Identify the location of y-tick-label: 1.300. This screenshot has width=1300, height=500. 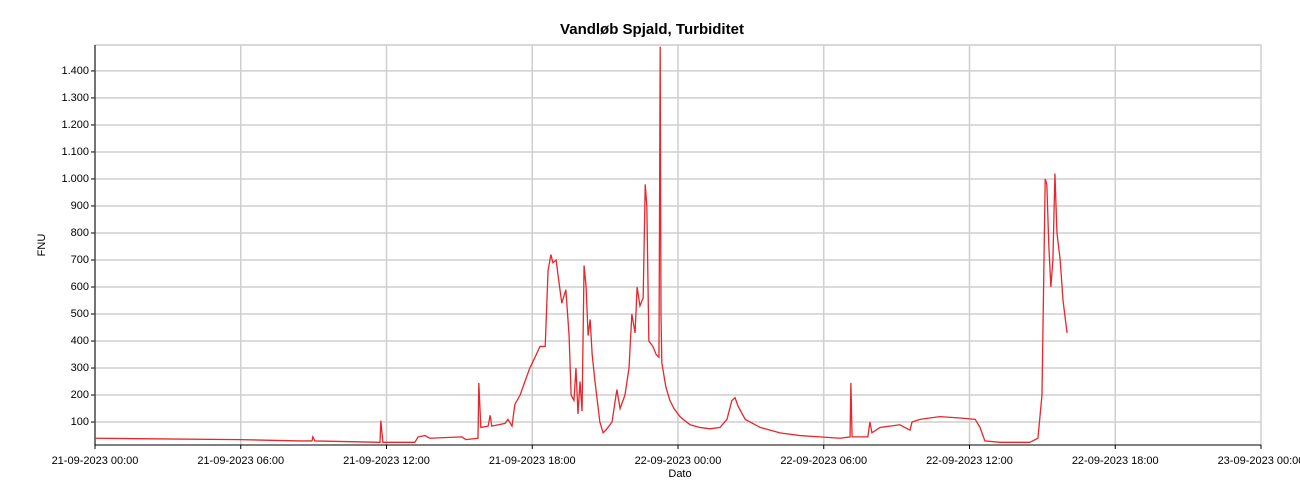
(75, 98).